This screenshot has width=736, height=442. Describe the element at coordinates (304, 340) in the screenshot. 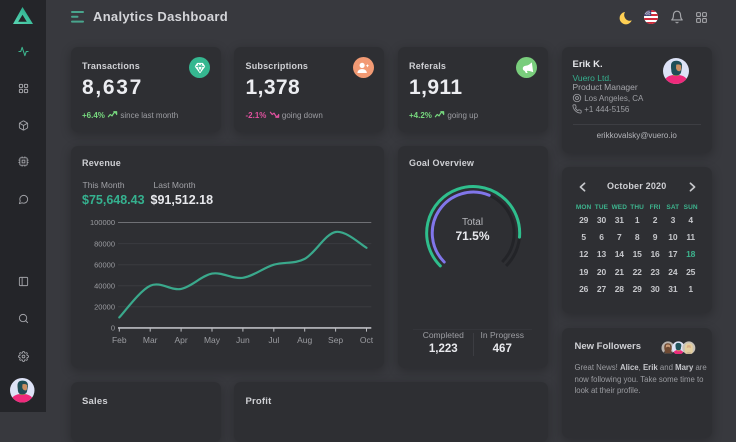

I see `svg-text: Aug` at that location.